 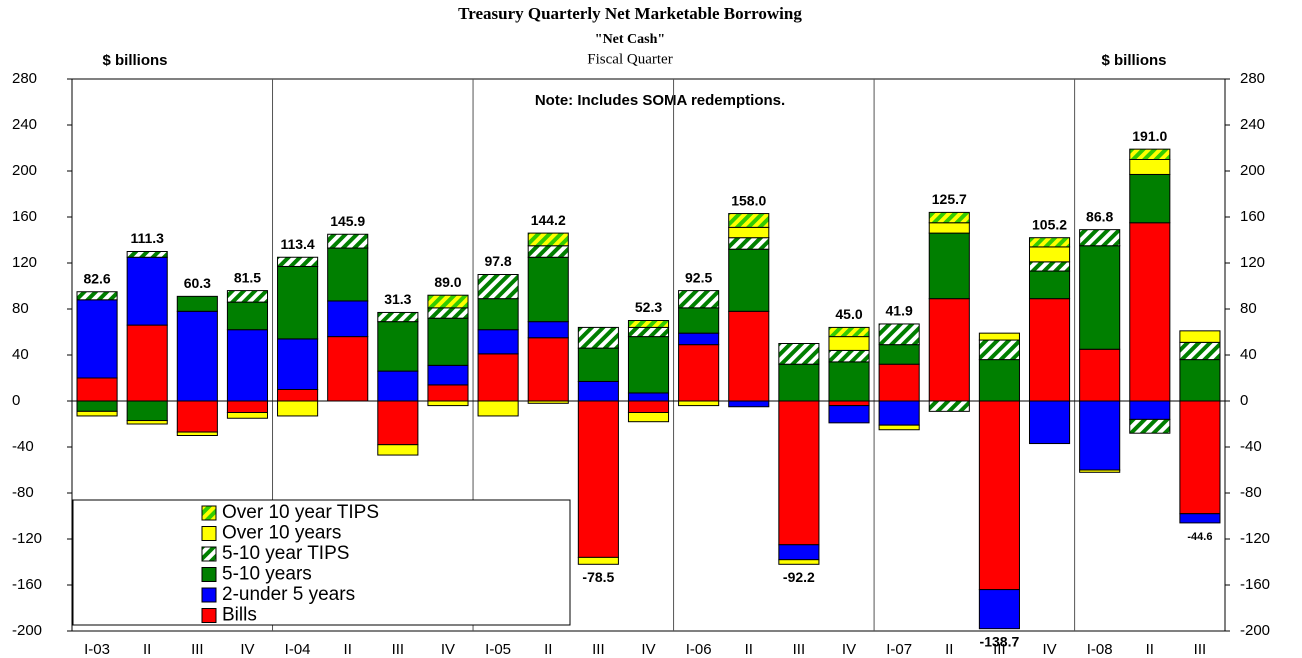 I want to click on total-label: -78.5, so click(x=598, y=577).